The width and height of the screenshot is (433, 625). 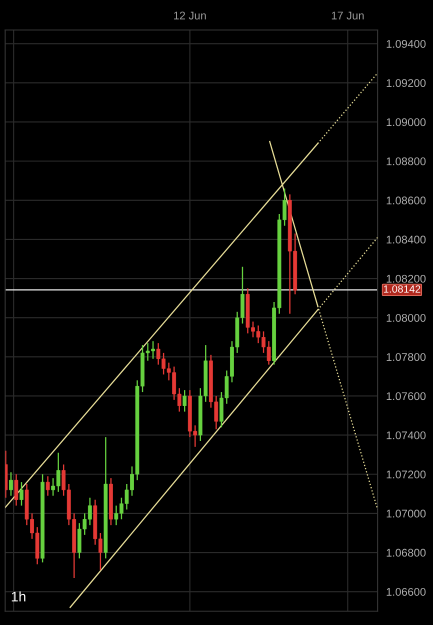 What do you see at coordinates (406, 278) in the screenshot?
I see `y-tick-label: 1.08200` at bounding box center [406, 278].